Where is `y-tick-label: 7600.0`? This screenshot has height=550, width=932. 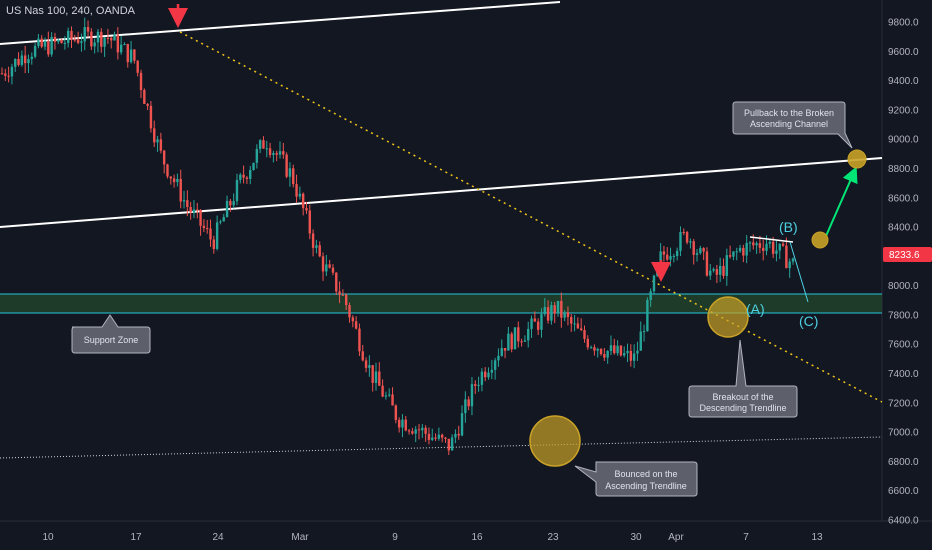 y-tick-label: 7600.0 is located at coordinates (903, 345).